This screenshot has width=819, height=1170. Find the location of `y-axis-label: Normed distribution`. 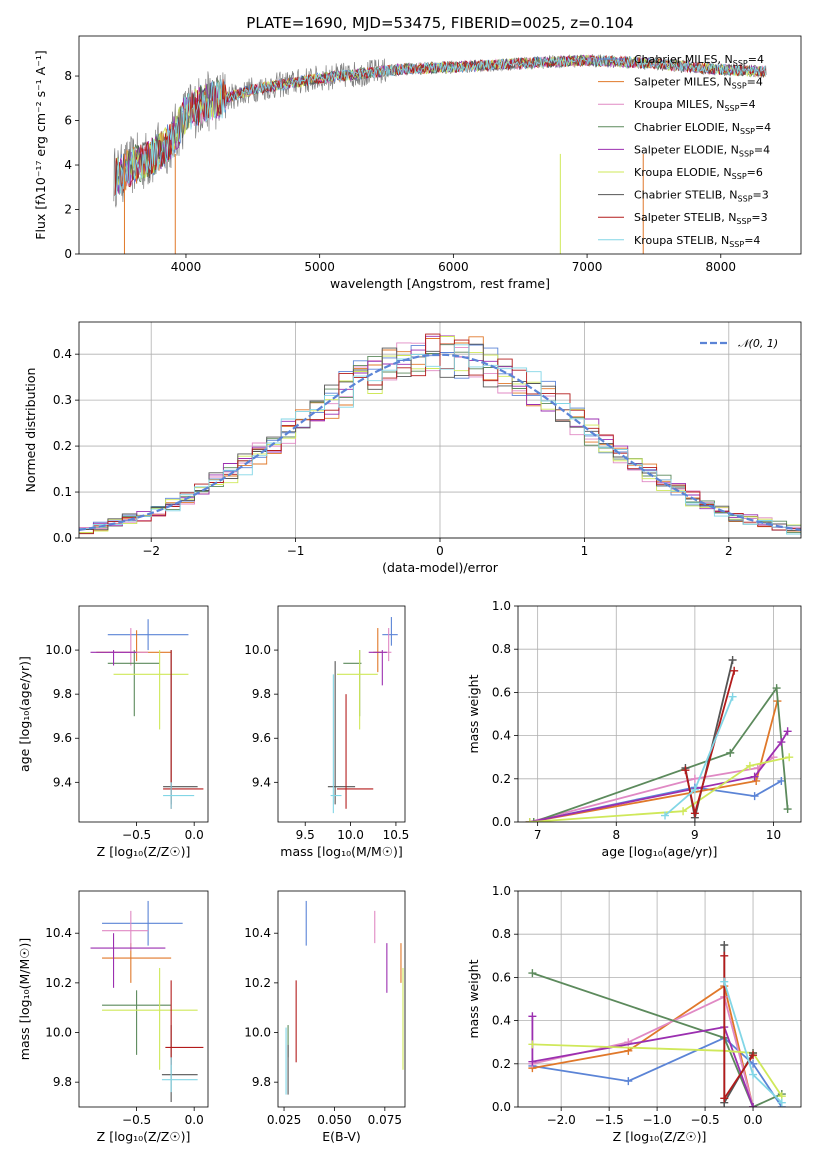

y-axis-label: Normed distribution is located at coordinates (30, 430).